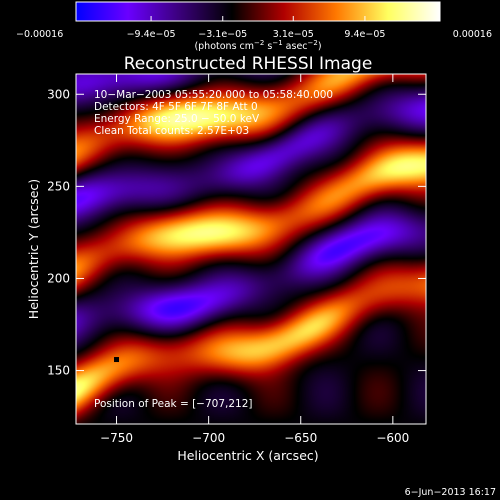  I want to click on x-tick-label: −750, so click(116, 438).